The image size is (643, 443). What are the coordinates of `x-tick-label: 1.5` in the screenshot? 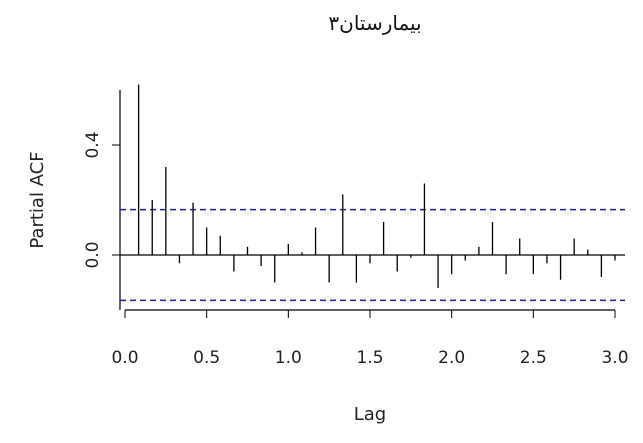 It's located at (369, 358).